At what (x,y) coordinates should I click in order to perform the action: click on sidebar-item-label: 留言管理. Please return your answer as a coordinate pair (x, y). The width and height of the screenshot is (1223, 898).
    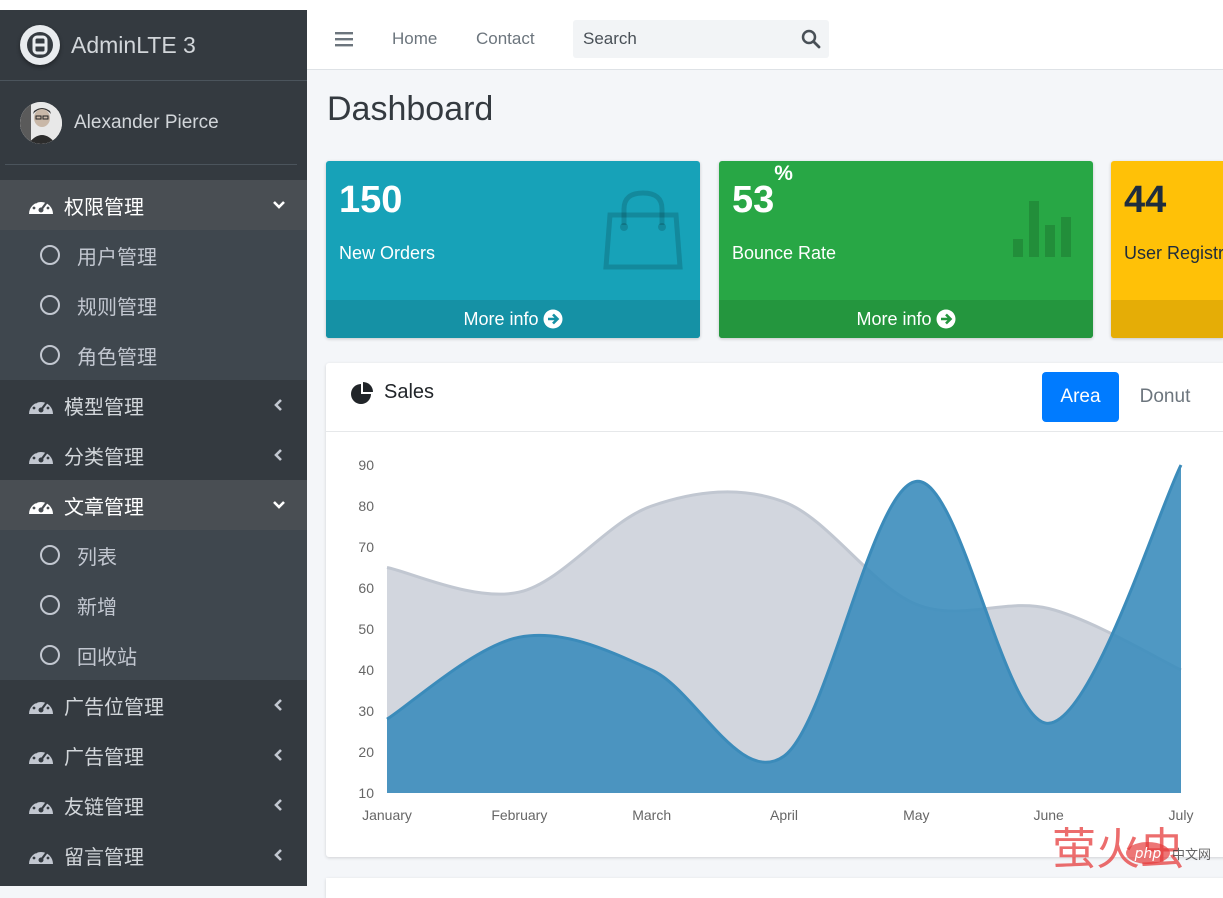
    Looking at the image, I should click on (104, 857).